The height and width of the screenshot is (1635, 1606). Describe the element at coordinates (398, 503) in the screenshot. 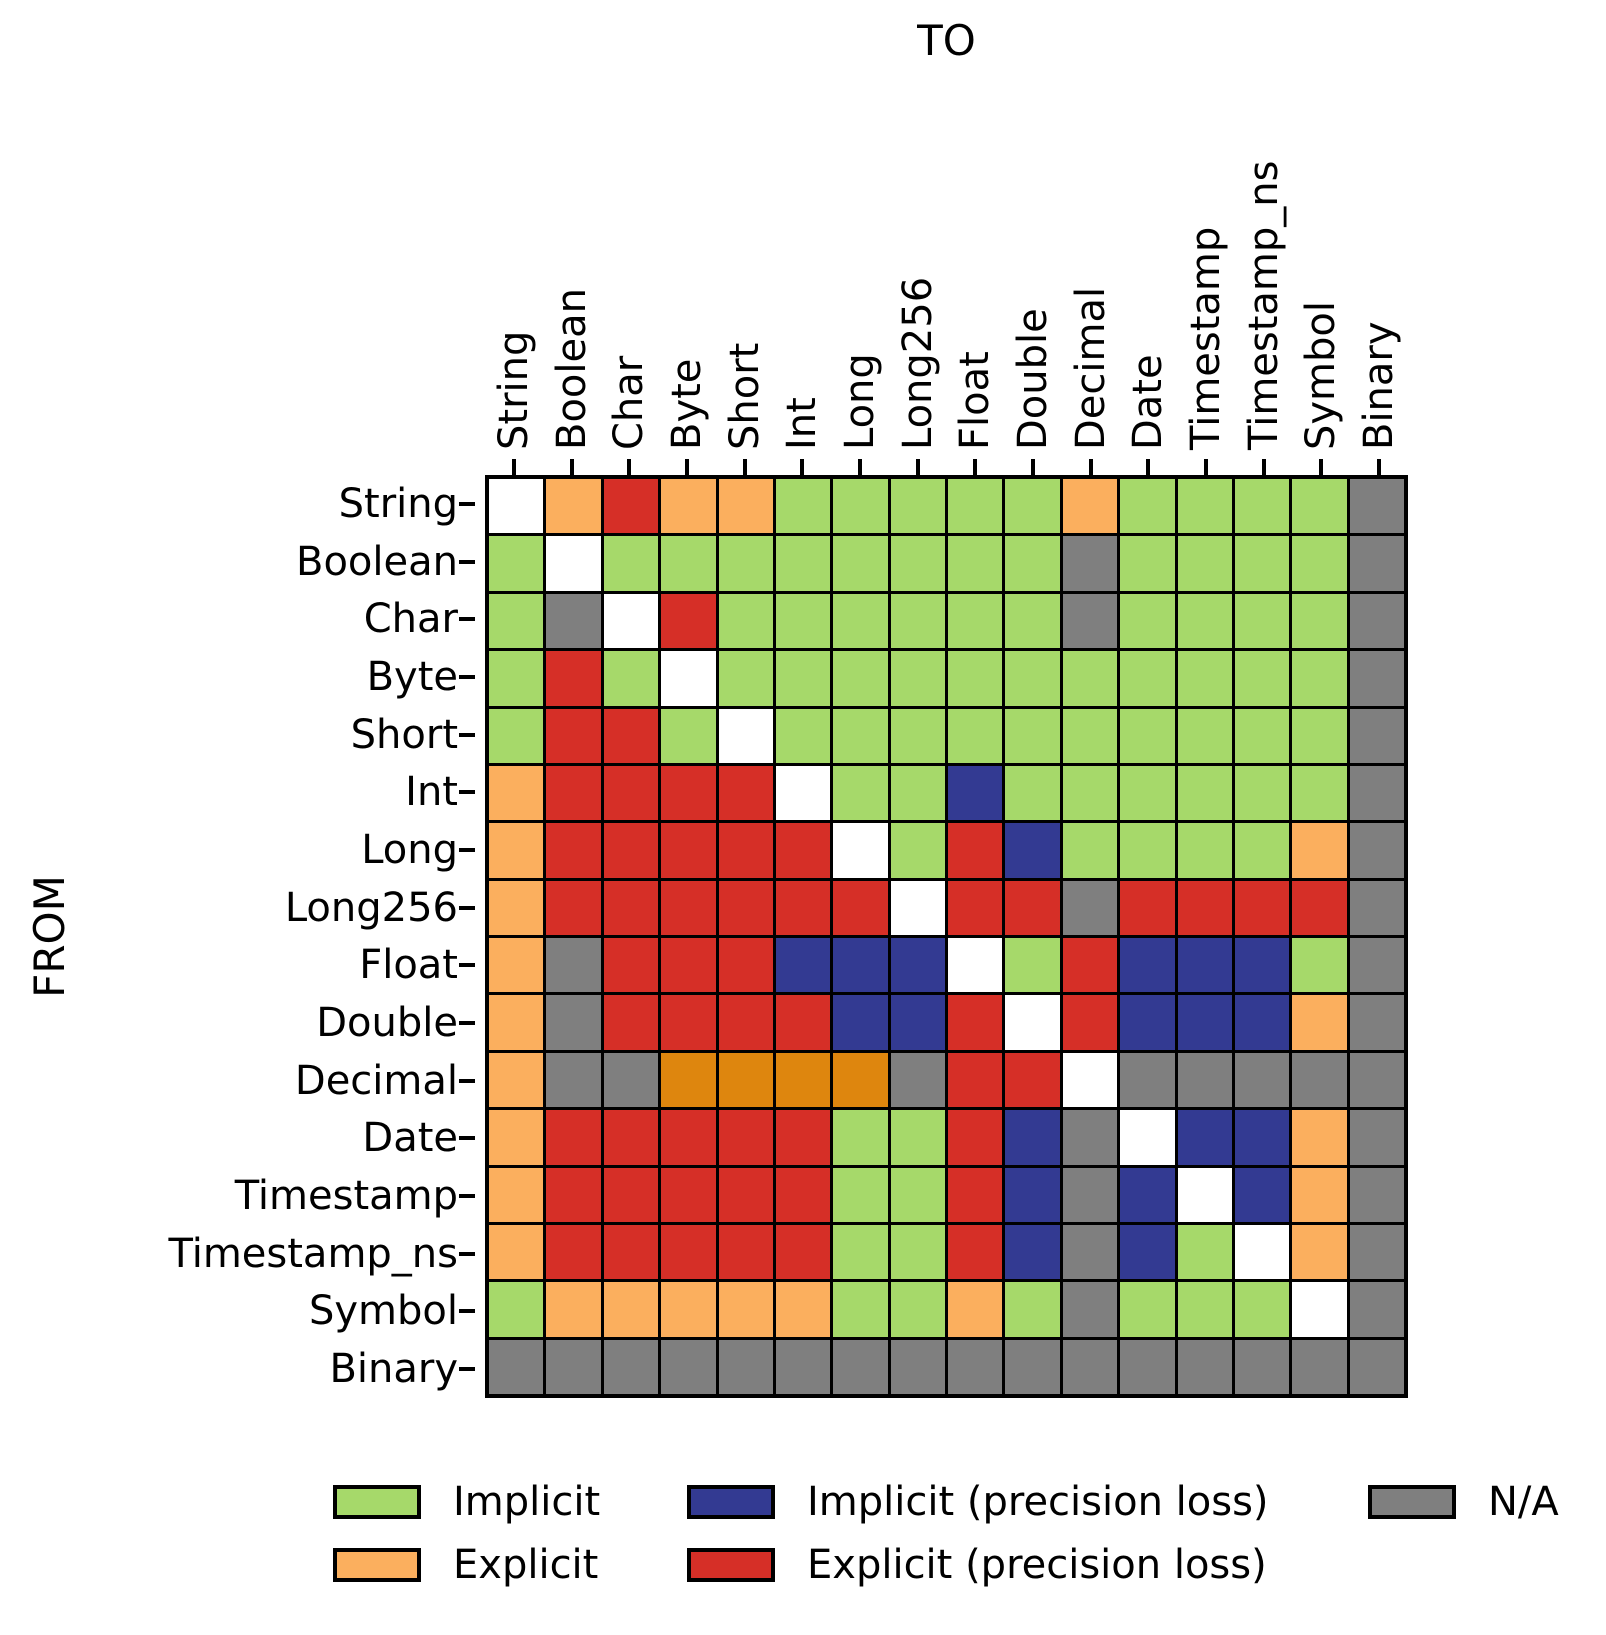

I see `y-tick-label: String` at that location.